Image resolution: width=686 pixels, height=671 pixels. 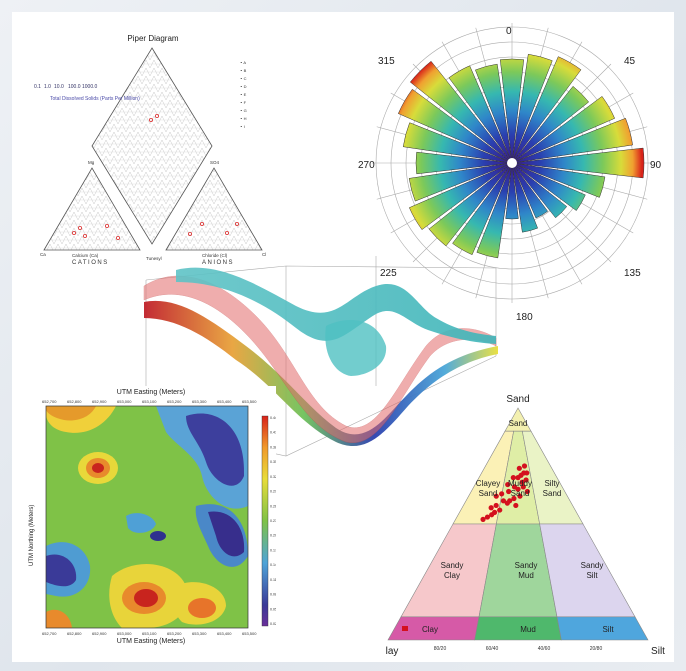 What do you see at coordinates (32, 535) in the screenshot?
I see `map-ylabel: UTM Northing (Meters)` at bounding box center [32, 535].